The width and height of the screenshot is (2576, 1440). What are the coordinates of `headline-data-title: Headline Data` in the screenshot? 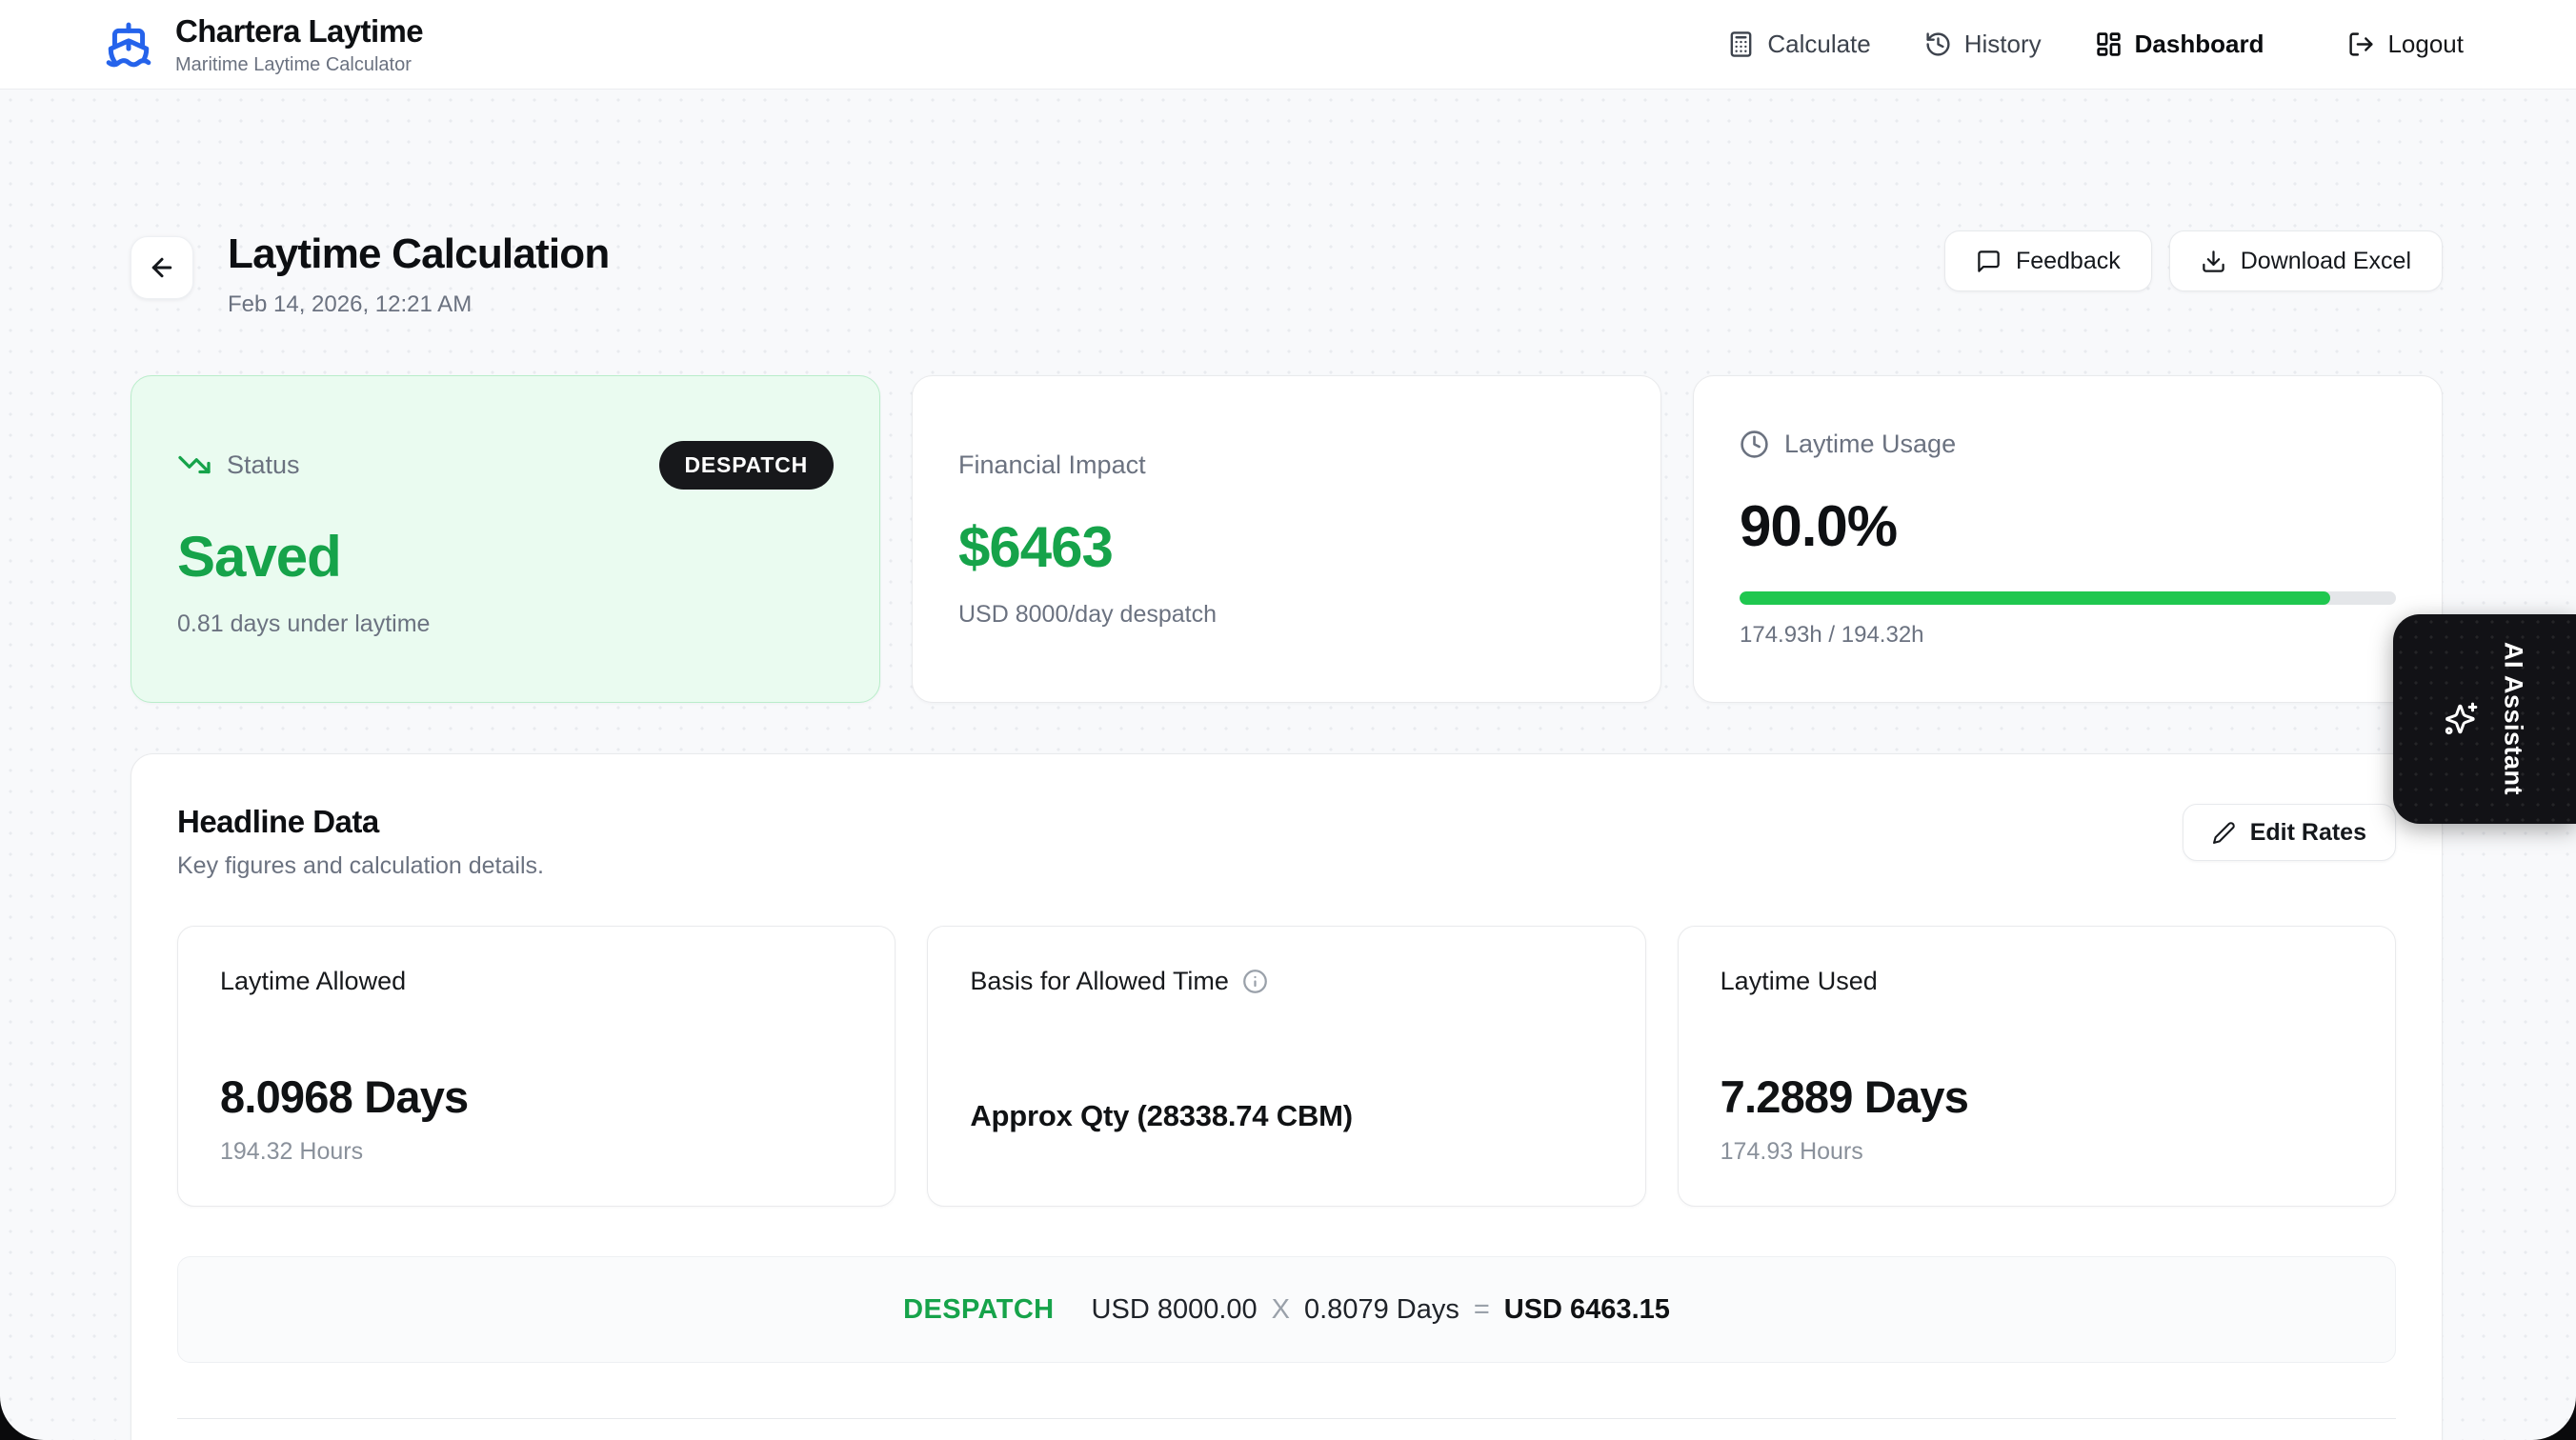 It's located at (278, 821).